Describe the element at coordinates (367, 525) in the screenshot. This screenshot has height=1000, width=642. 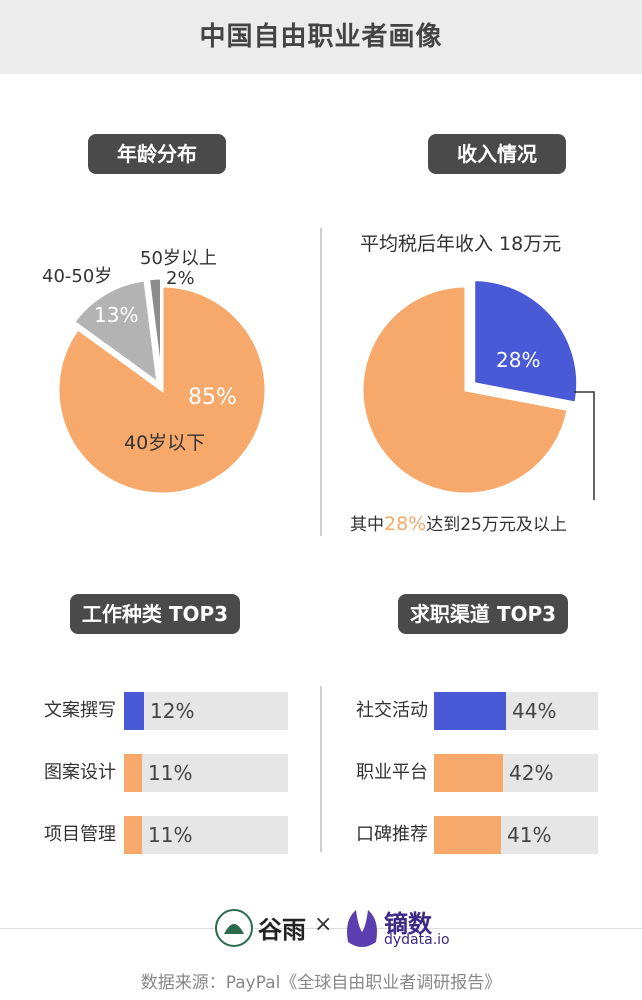
I see `income-note-prefix: 其中` at that location.